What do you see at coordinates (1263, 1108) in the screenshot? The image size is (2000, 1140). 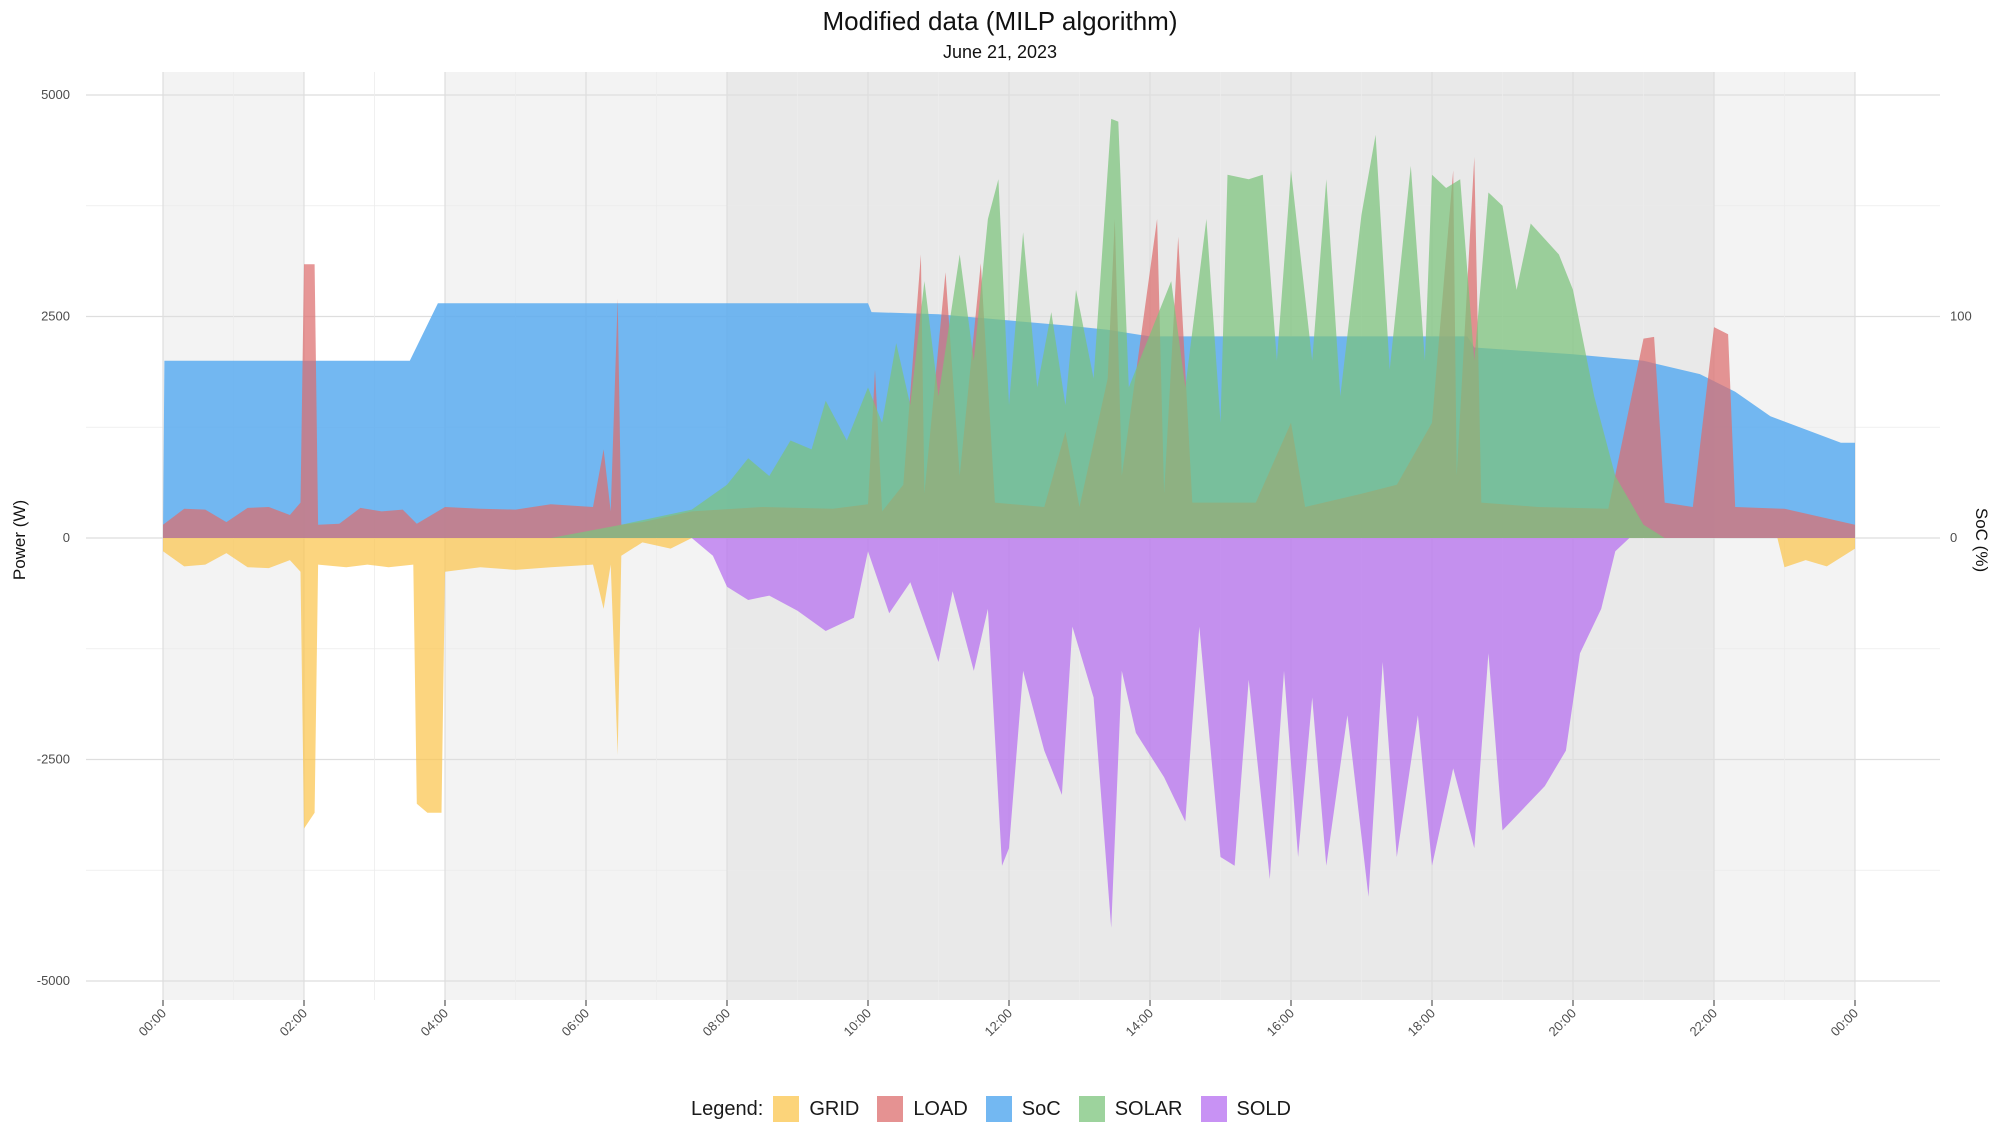 I see `legend-label: SOLD` at bounding box center [1263, 1108].